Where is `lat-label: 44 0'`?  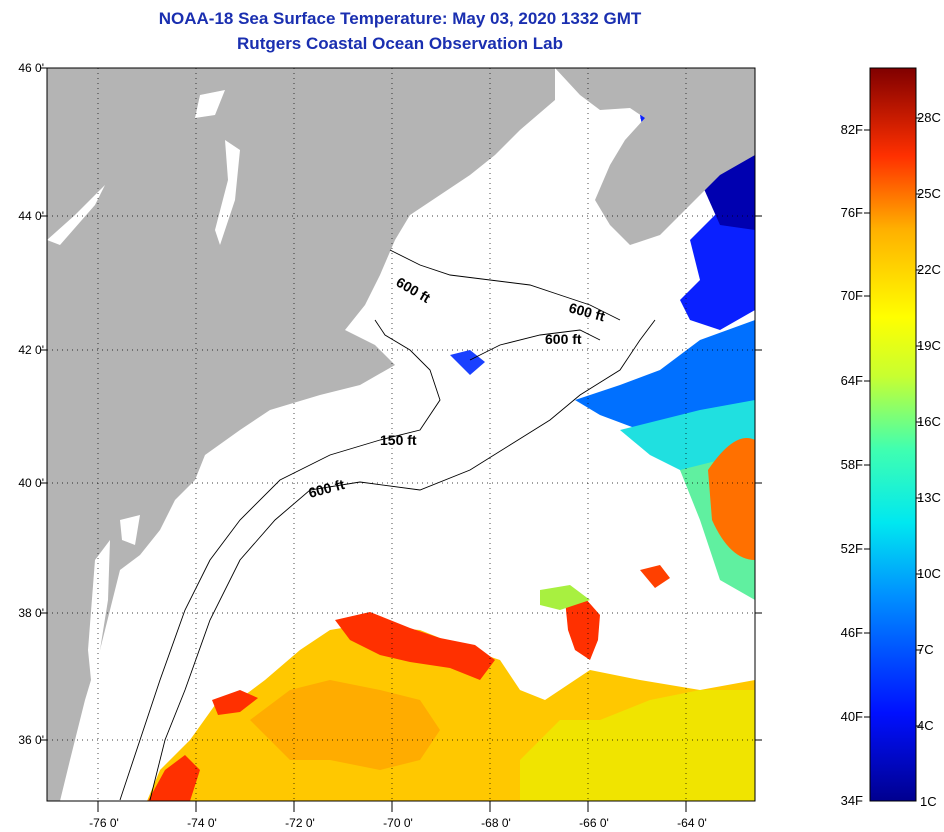
lat-label: 44 0' is located at coordinates (31, 216).